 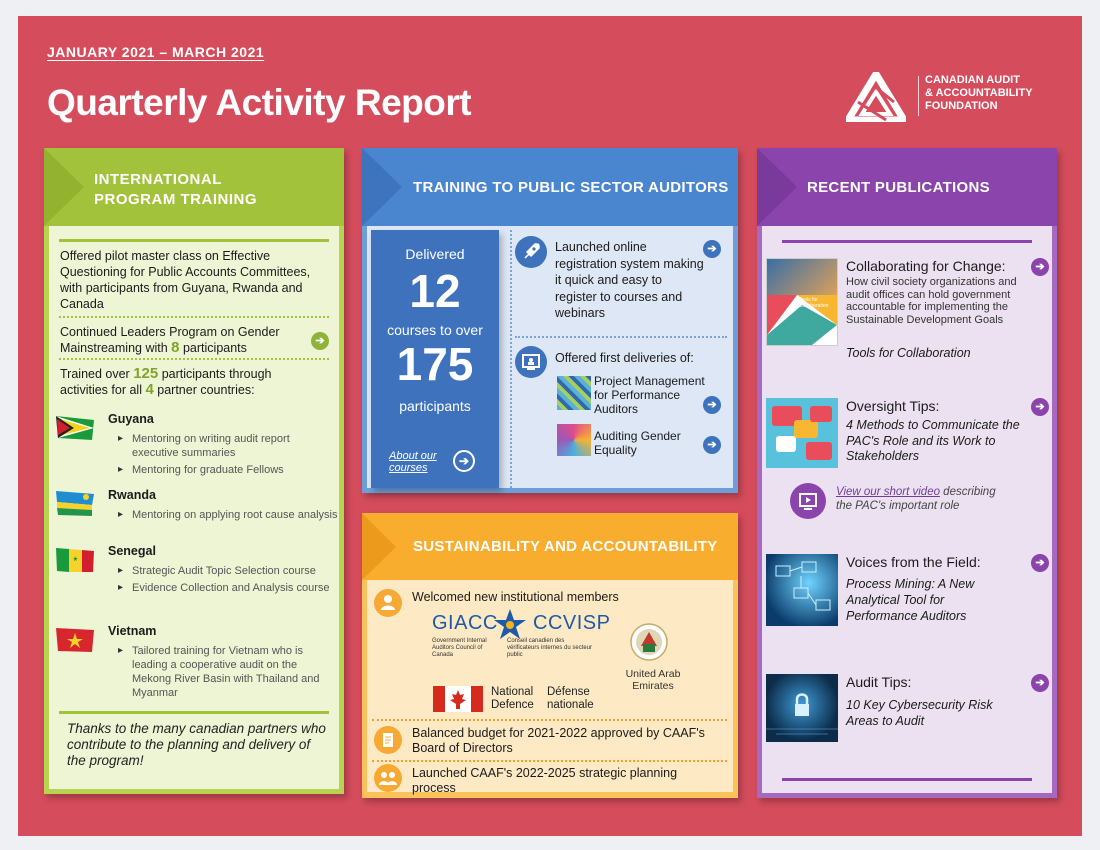 I want to click on vietnam-flag-icon, so click(x=75, y=640).